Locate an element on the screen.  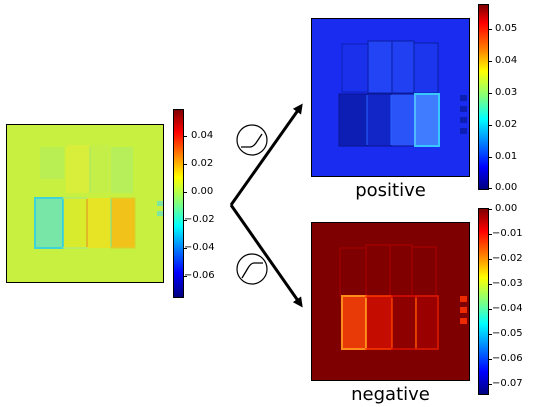
negative-heatmap is located at coordinates (390, 301).